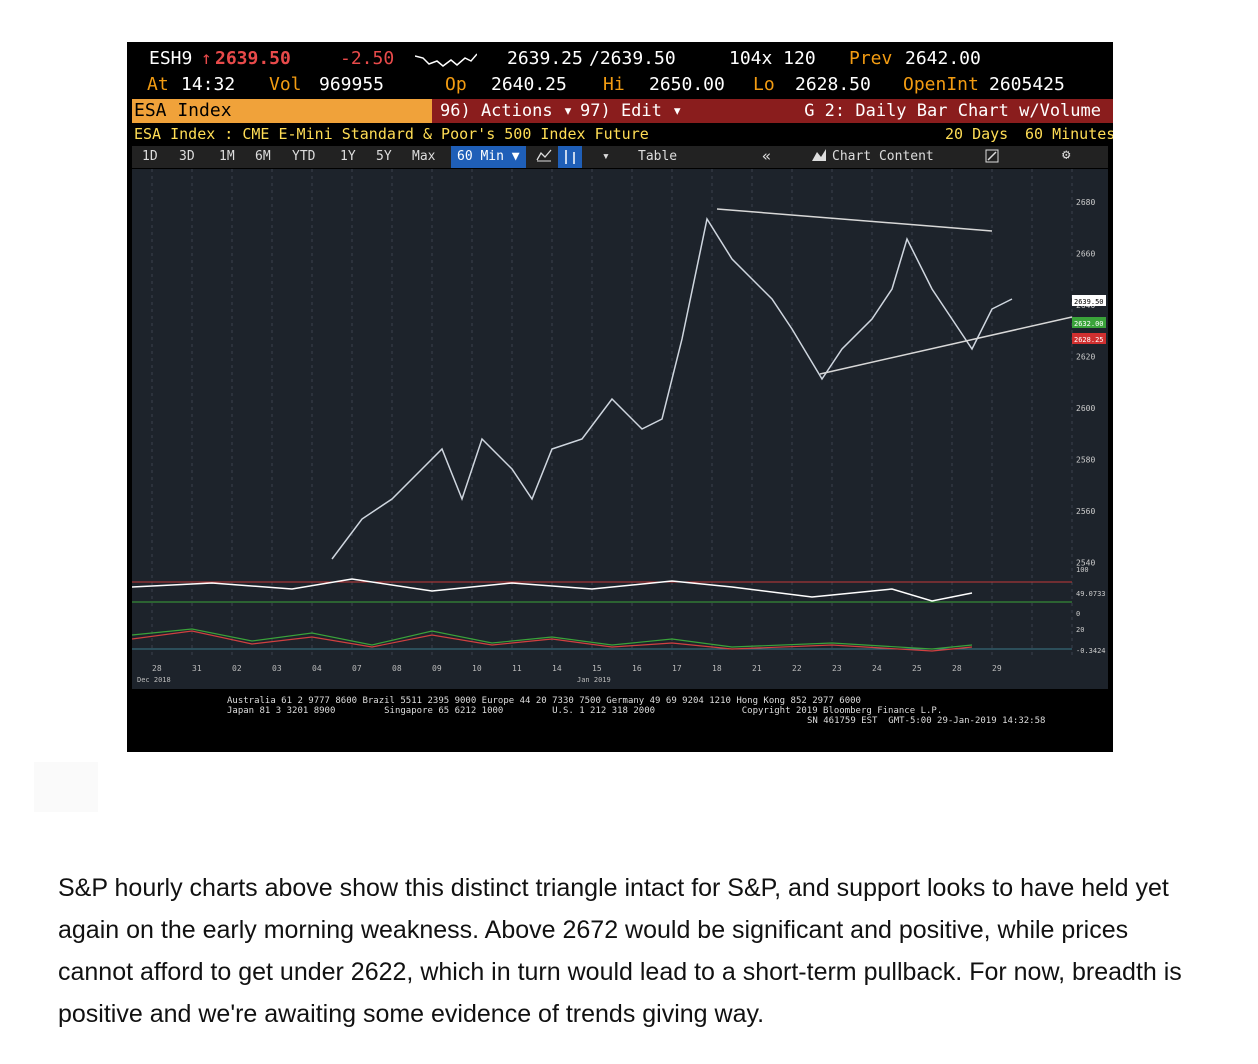  I want to click on hi-label: Hi, so click(614, 84).